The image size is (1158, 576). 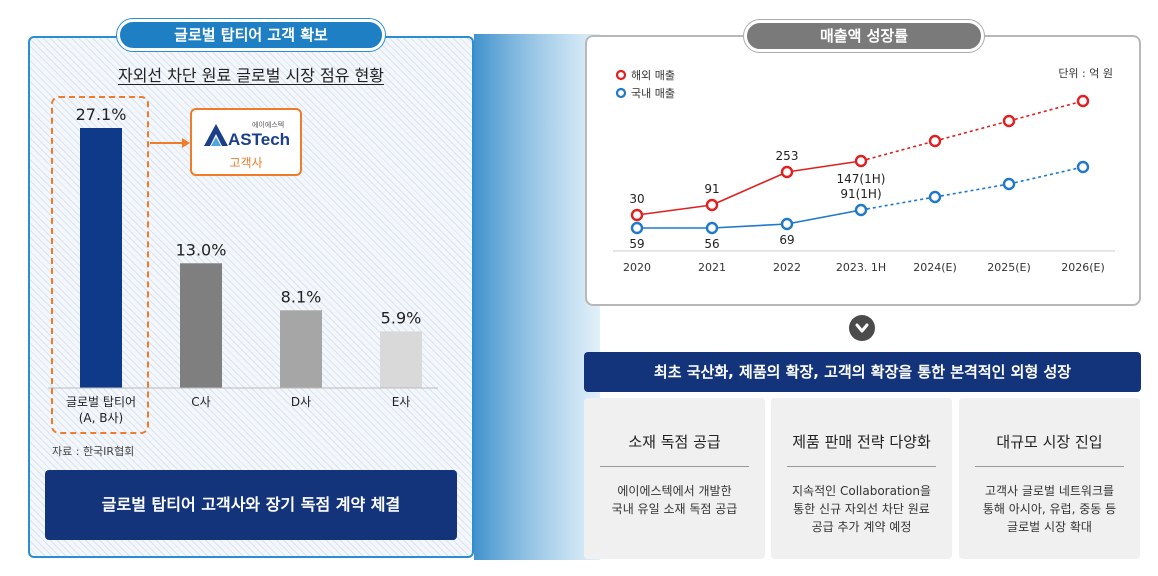 What do you see at coordinates (251, 75) in the screenshot?
I see `market-share-subtitle: 자외선 차단 원료 글로벌 시장 점유 현황` at bounding box center [251, 75].